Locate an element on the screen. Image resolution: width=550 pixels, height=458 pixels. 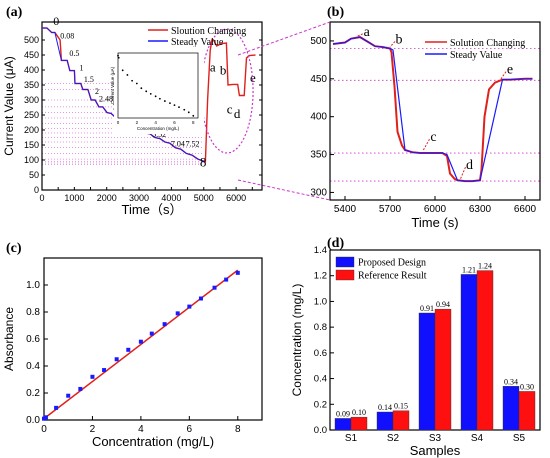
inset-x-tick-label: 6 is located at coordinates (174, 122).